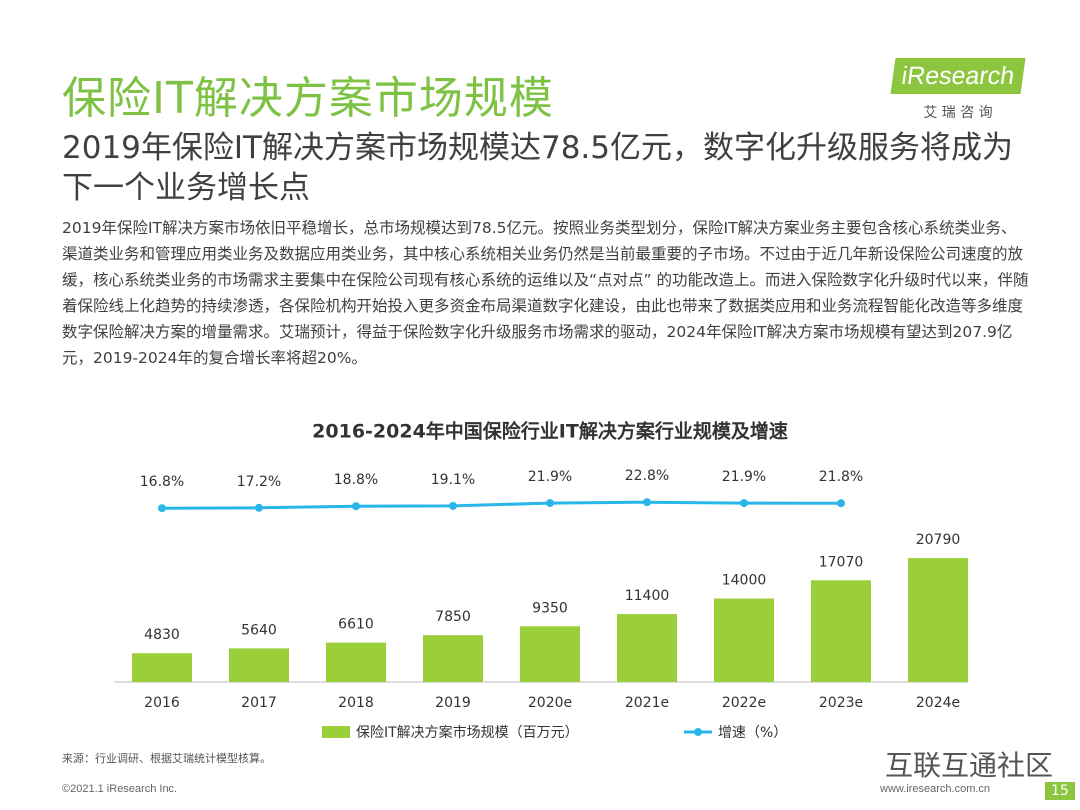 The image size is (1080, 810). Describe the element at coordinates (356, 480) in the screenshot. I see `value-label: 18.8%` at that location.